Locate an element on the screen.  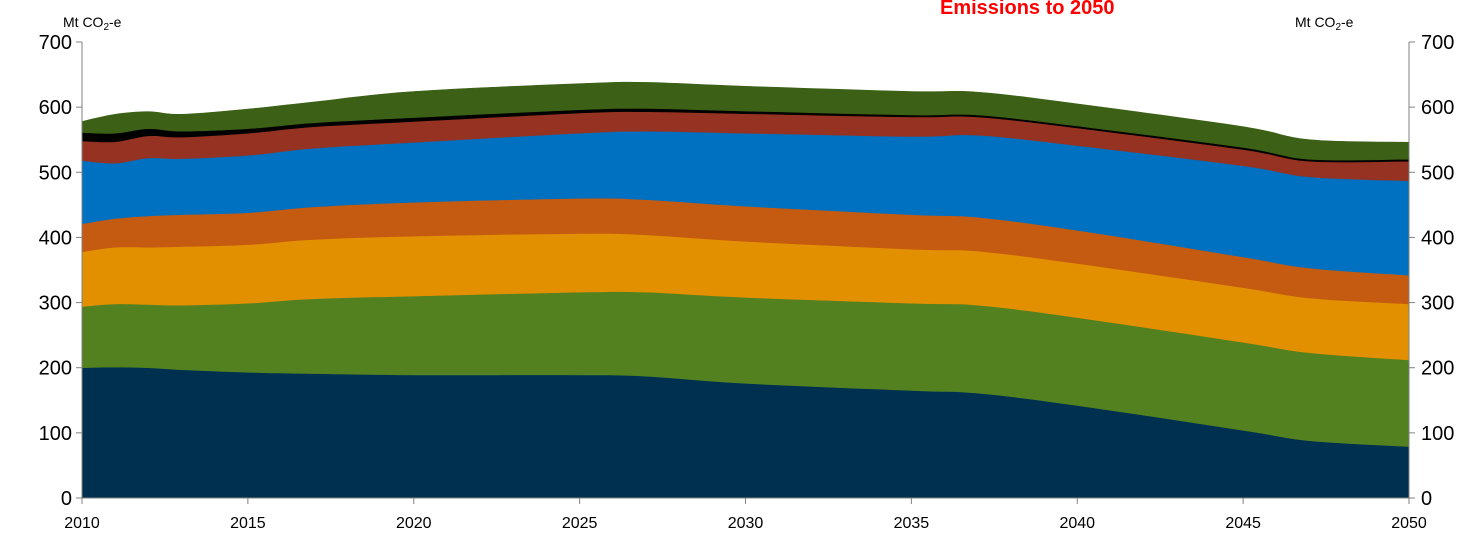
y-tick-label-right: 600 is located at coordinates (1437, 108).